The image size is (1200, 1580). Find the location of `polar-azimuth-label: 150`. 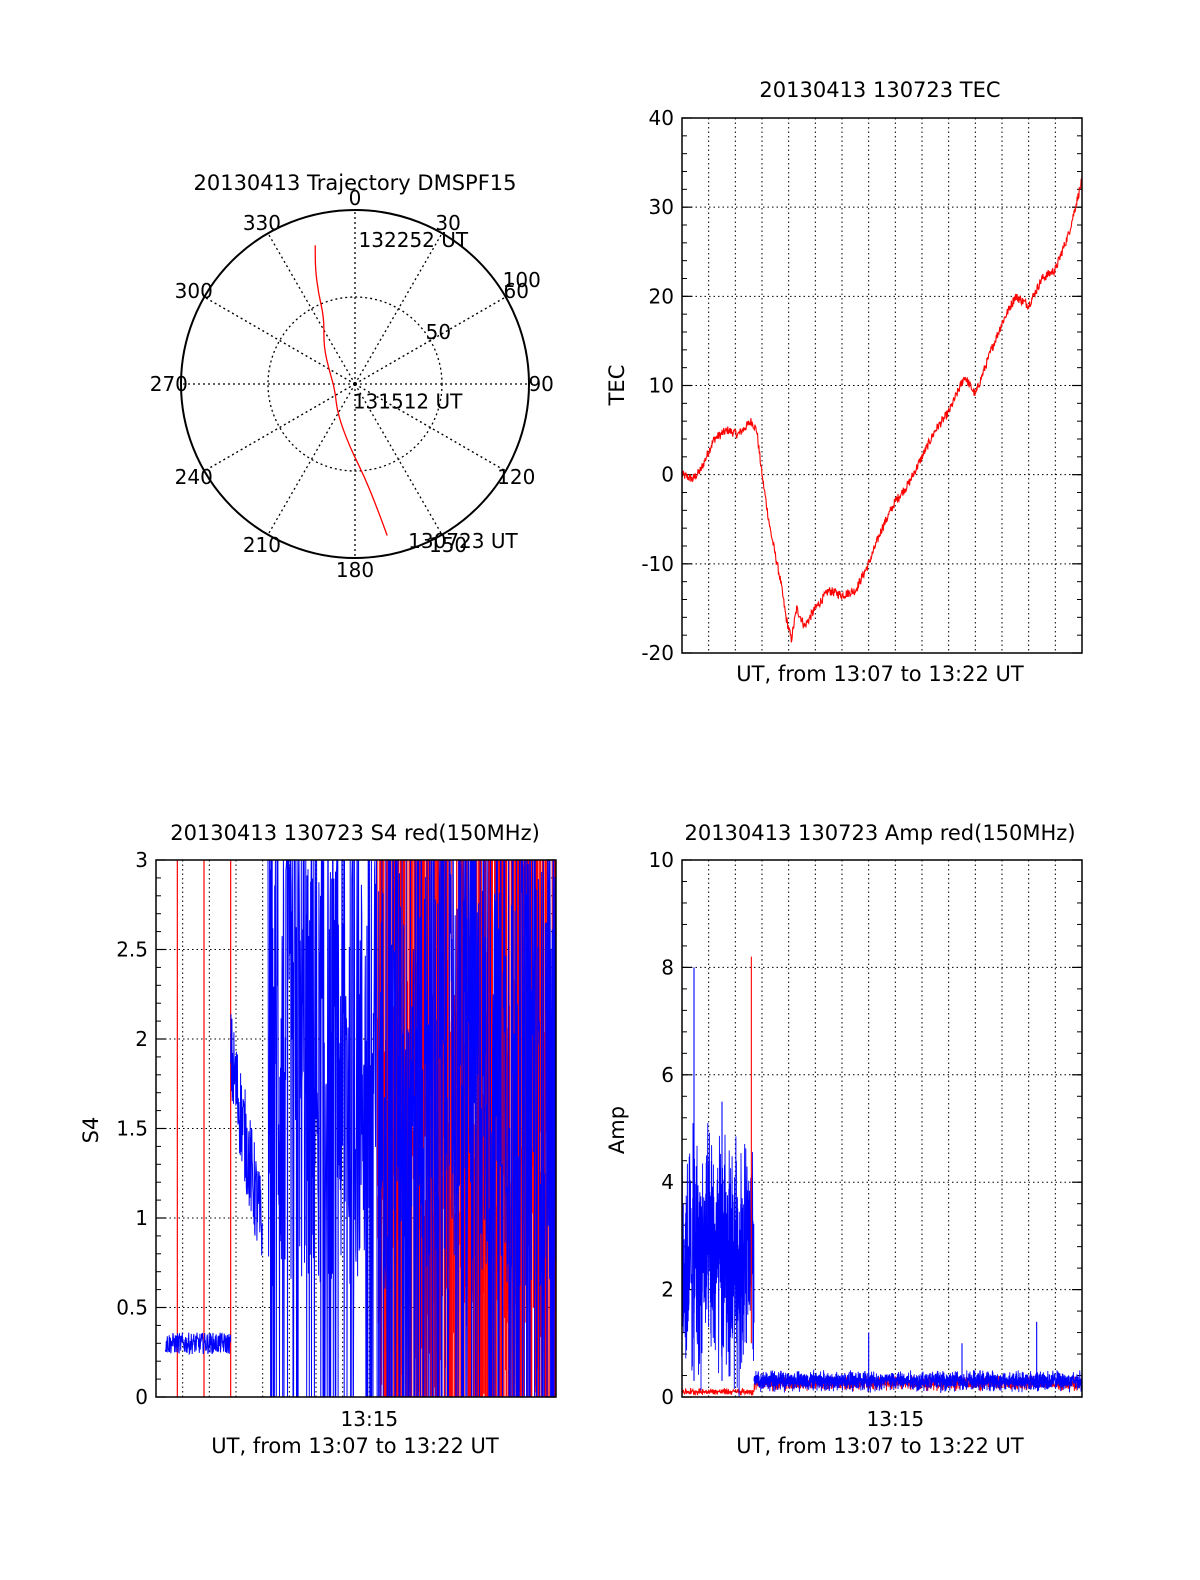

polar-azimuth-label: 150 is located at coordinates (448, 545).